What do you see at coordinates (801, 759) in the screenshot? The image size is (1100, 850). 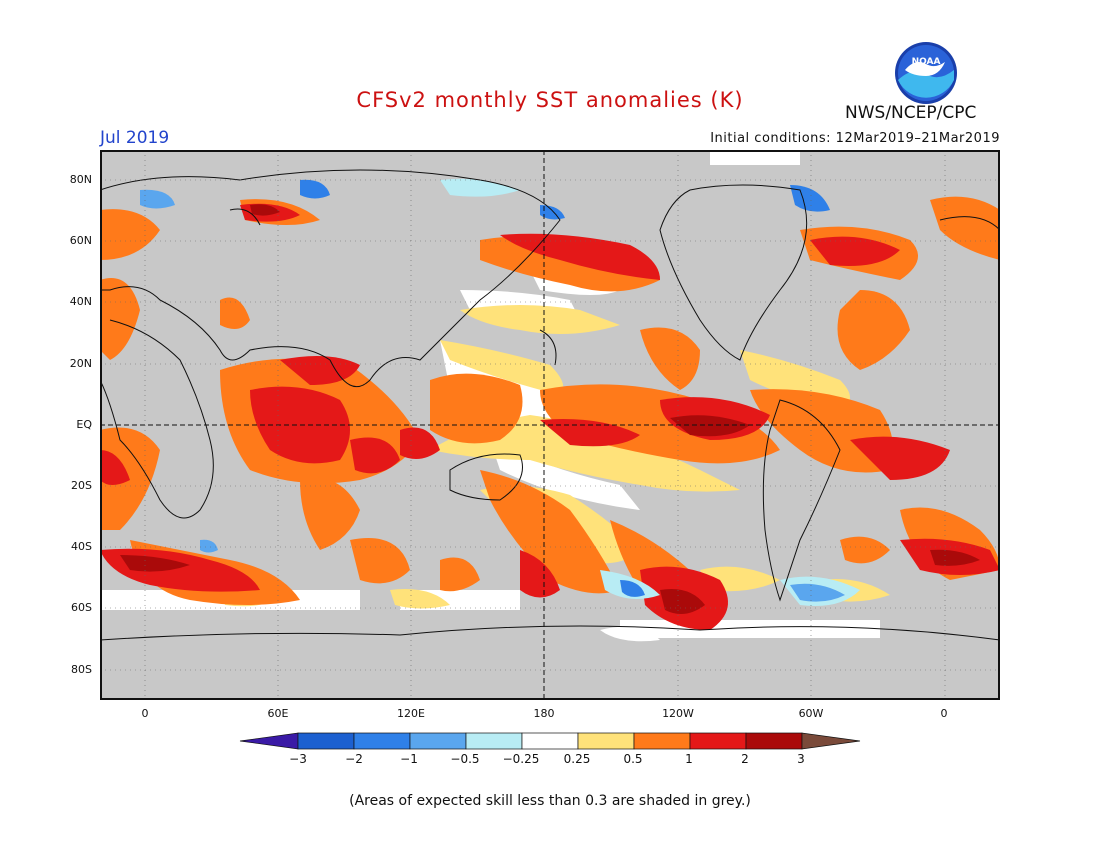 I see `colorbar-label: 3` at bounding box center [801, 759].